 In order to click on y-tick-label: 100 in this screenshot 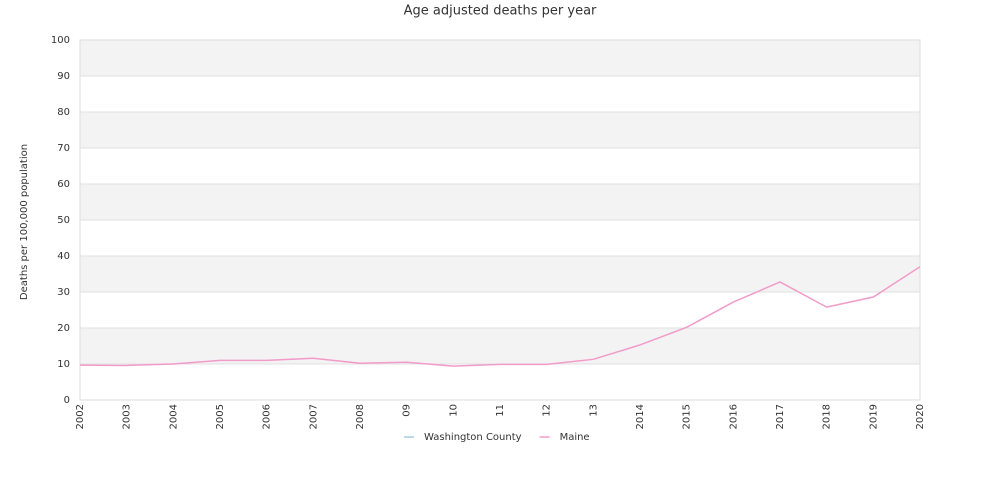, I will do `click(60, 40)`.